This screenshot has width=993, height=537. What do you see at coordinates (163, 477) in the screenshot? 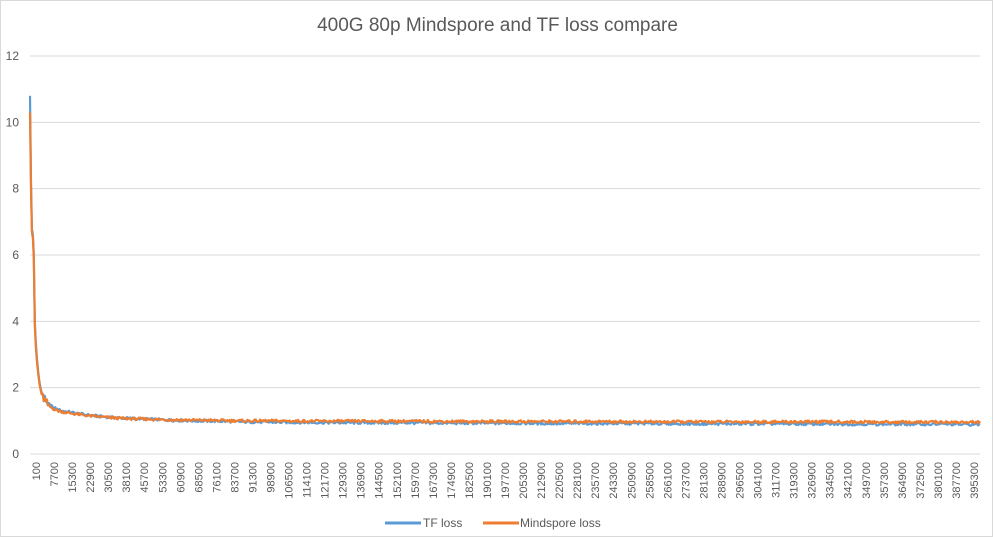
I see `x-tick-label: 53300` at bounding box center [163, 477].